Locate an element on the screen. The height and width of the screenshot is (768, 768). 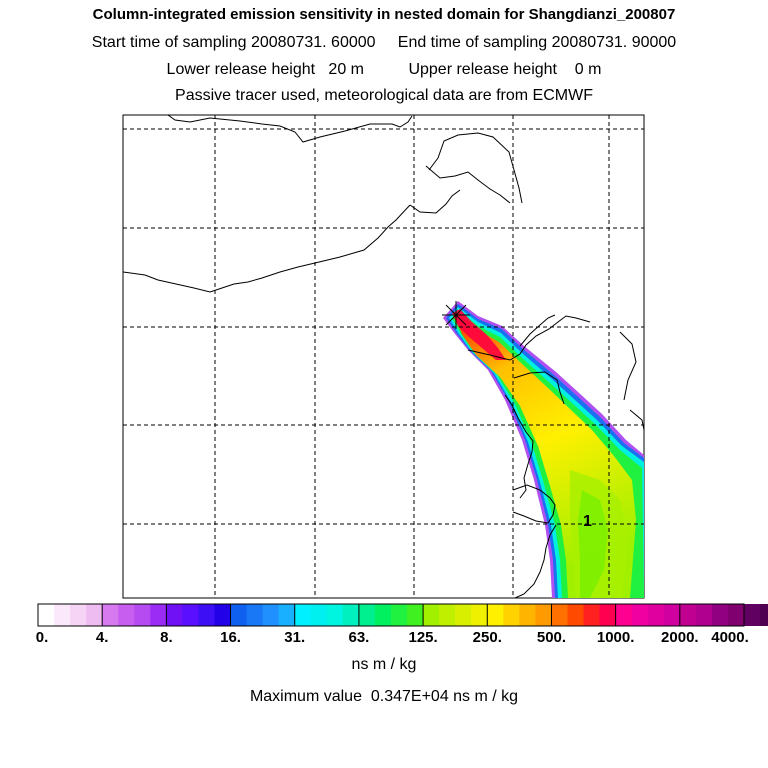
colorbar-tick-label: 2000. is located at coordinates (680, 637).